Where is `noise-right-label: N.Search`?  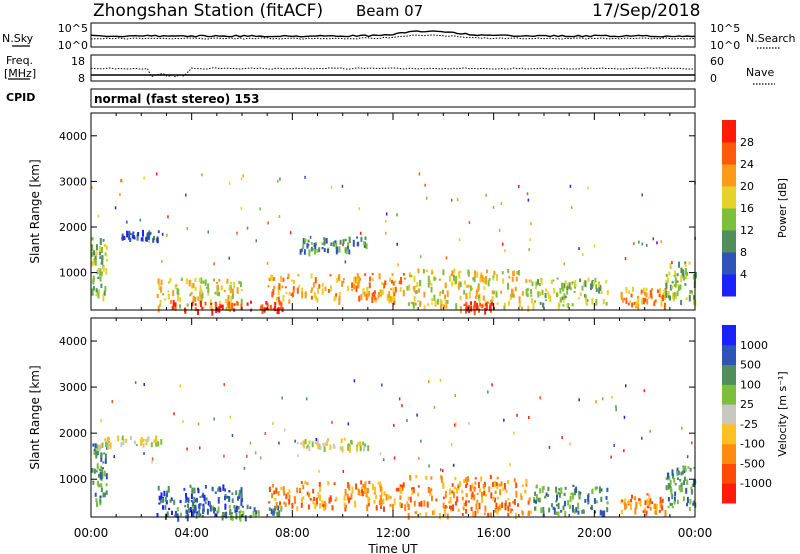
noise-right-label: N.Search is located at coordinates (771, 38).